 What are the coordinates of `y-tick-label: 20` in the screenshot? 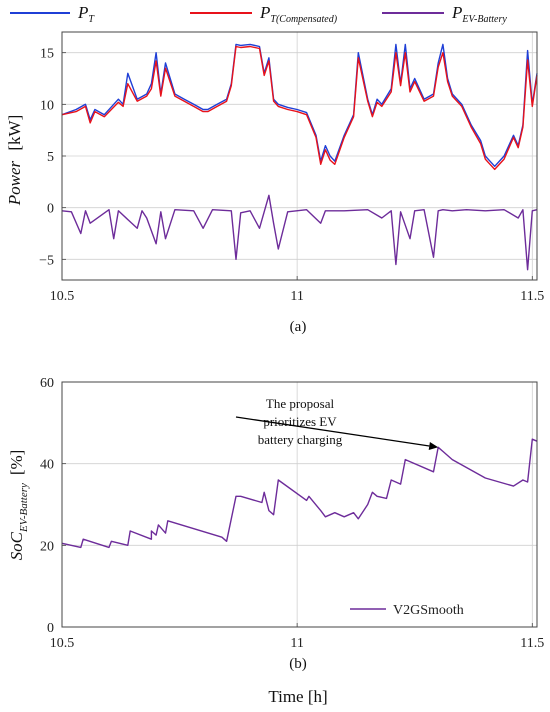 It's located at (47, 546).